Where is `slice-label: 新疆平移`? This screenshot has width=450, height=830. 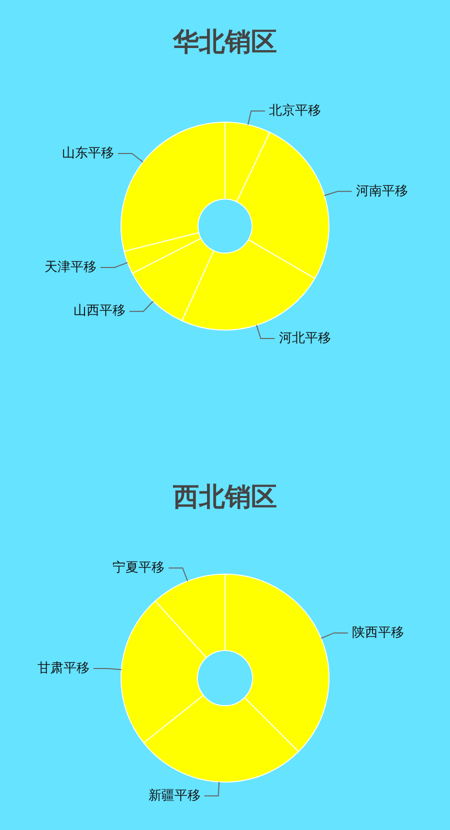
slice-label: 新疆平移 is located at coordinates (174, 796).